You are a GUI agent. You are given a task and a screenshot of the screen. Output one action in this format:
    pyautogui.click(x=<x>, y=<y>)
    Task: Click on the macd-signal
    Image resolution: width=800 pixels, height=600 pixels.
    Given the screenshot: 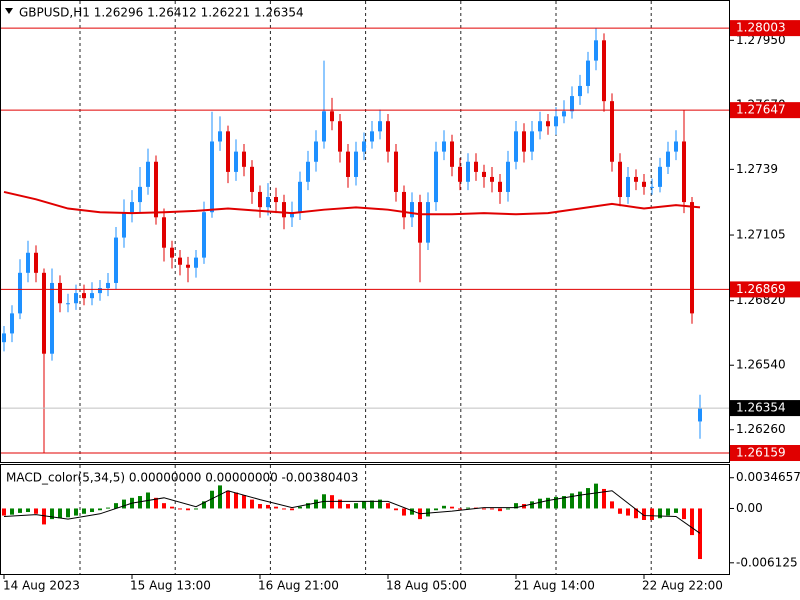 What is the action you would take?
    pyautogui.click(x=352, y=512)
    